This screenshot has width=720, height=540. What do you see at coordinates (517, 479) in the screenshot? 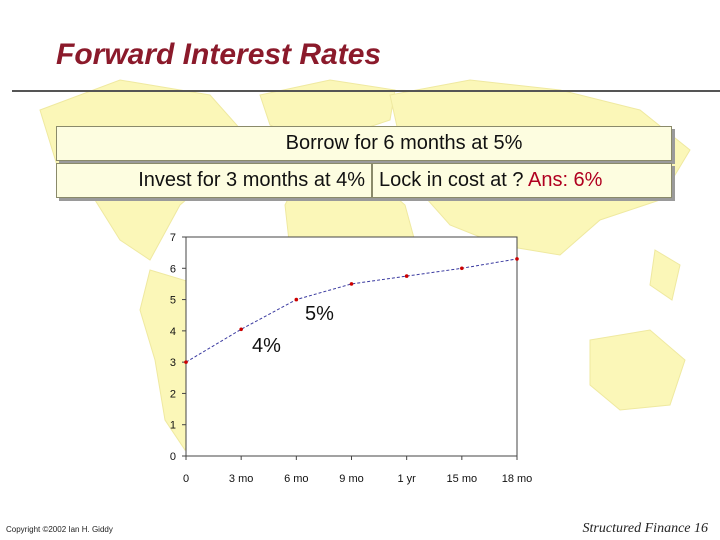
I see `x-tick-label: 18 mo` at bounding box center [517, 479].